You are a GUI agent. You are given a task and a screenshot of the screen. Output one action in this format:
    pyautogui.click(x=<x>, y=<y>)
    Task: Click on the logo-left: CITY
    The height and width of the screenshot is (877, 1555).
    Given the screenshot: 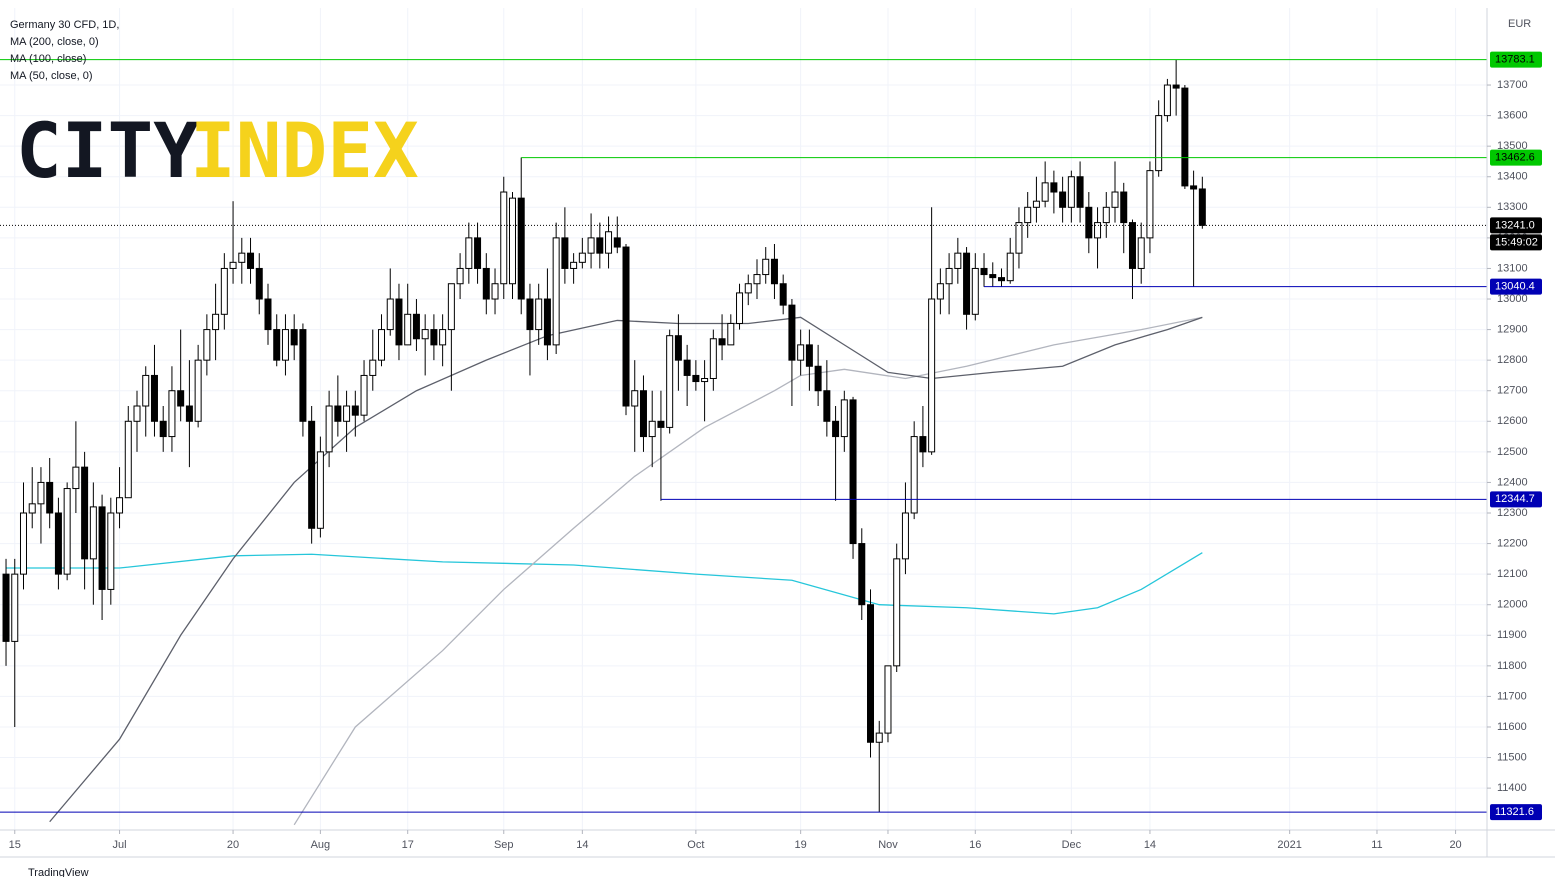 What is the action you would take?
    pyautogui.click(x=107, y=150)
    